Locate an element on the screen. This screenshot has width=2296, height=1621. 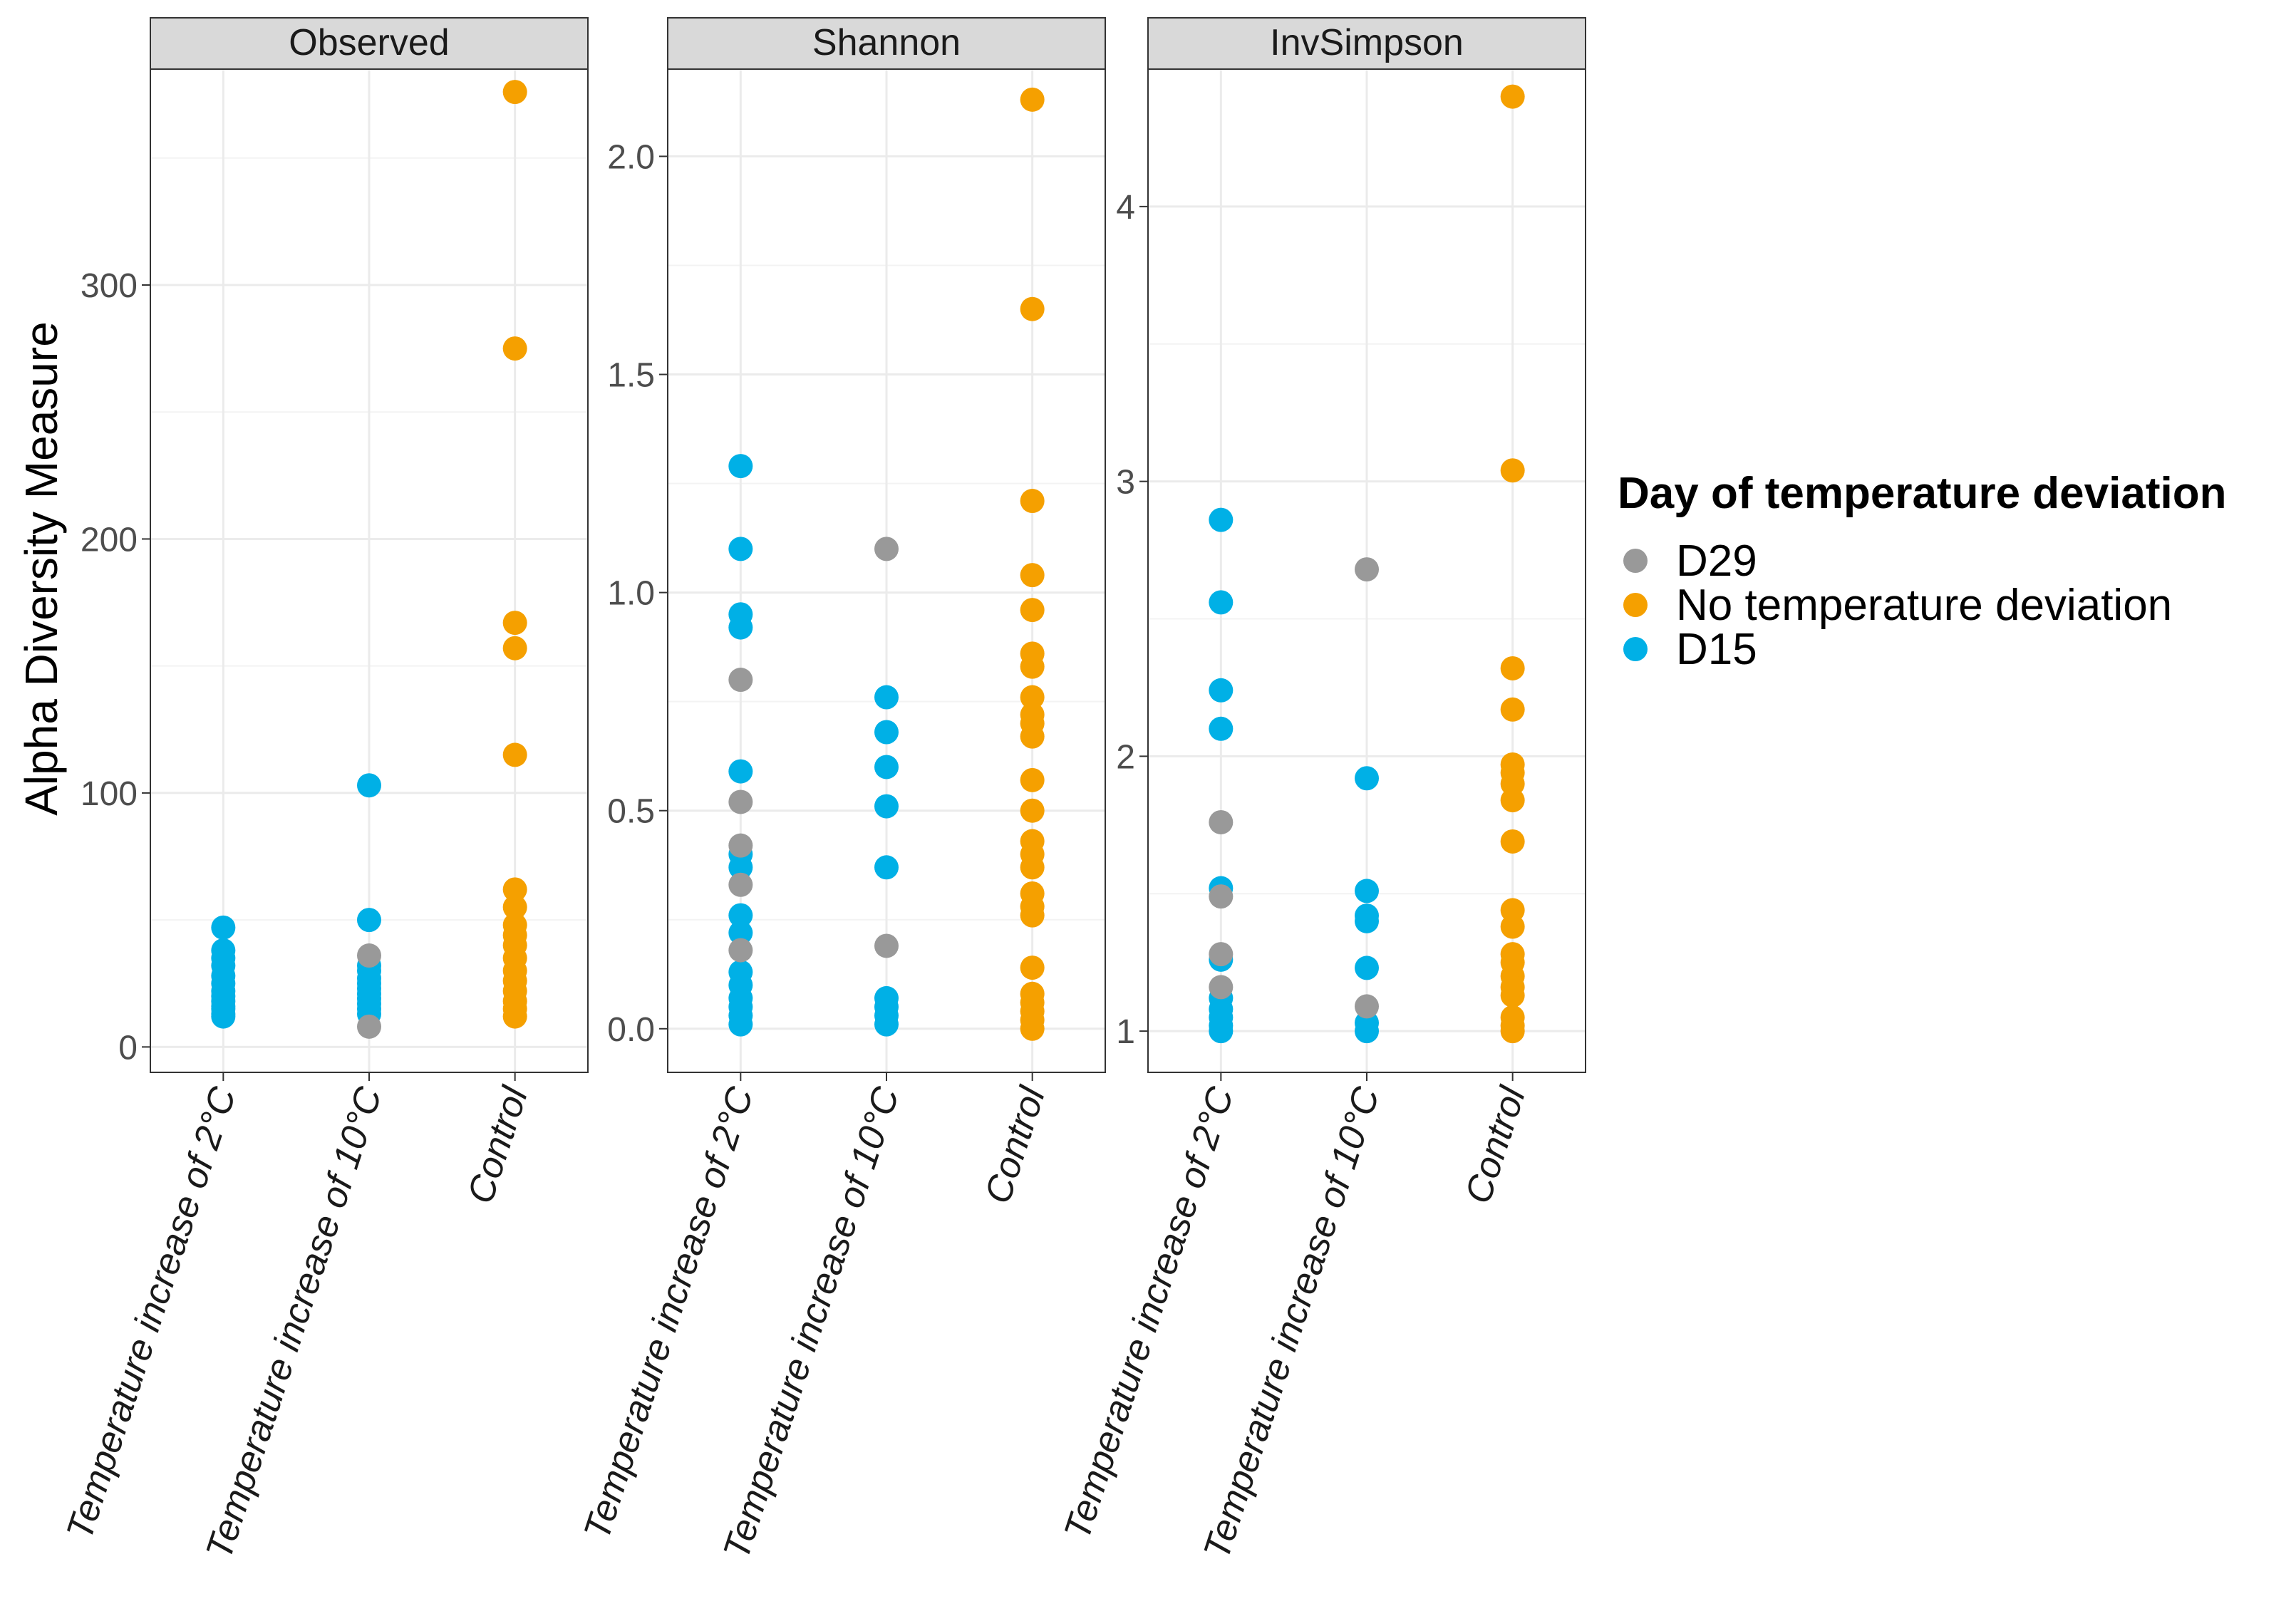
y-tick-label: 0.5 is located at coordinates (631, 812).